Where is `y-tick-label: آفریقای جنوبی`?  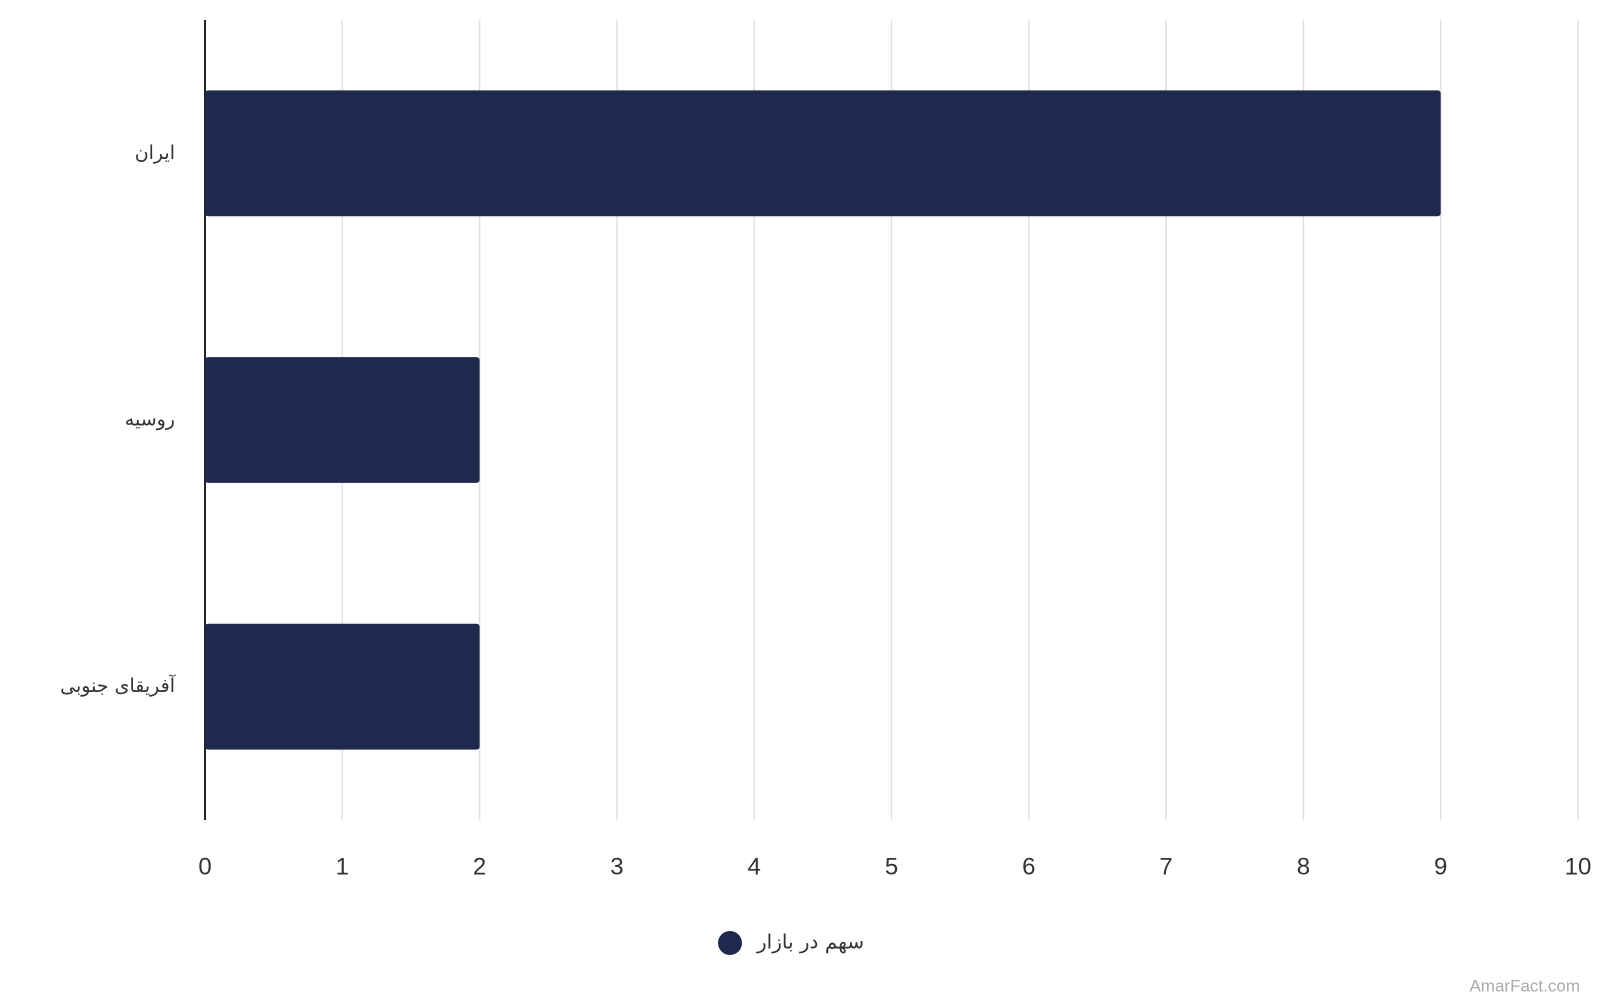
y-tick-label: آفریقای جنوبی is located at coordinates (118, 685).